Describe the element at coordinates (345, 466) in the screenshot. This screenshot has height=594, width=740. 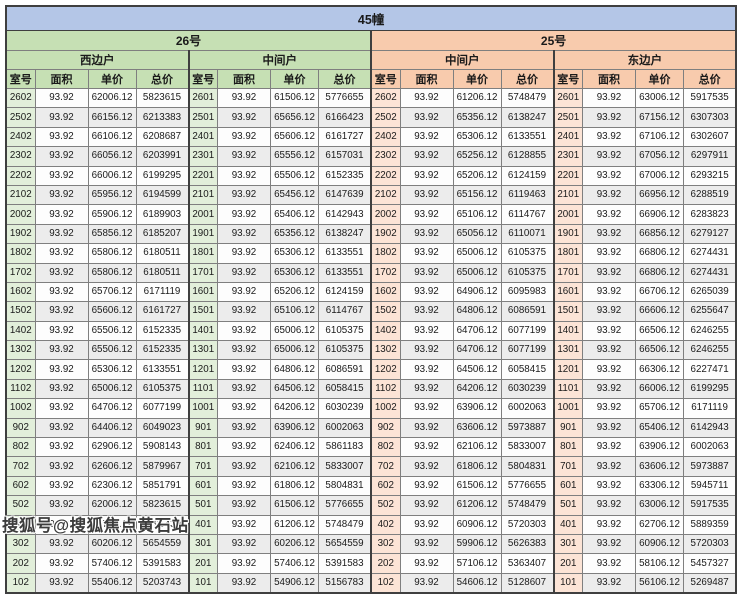
I see `cell-total-price: 5833007` at that location.